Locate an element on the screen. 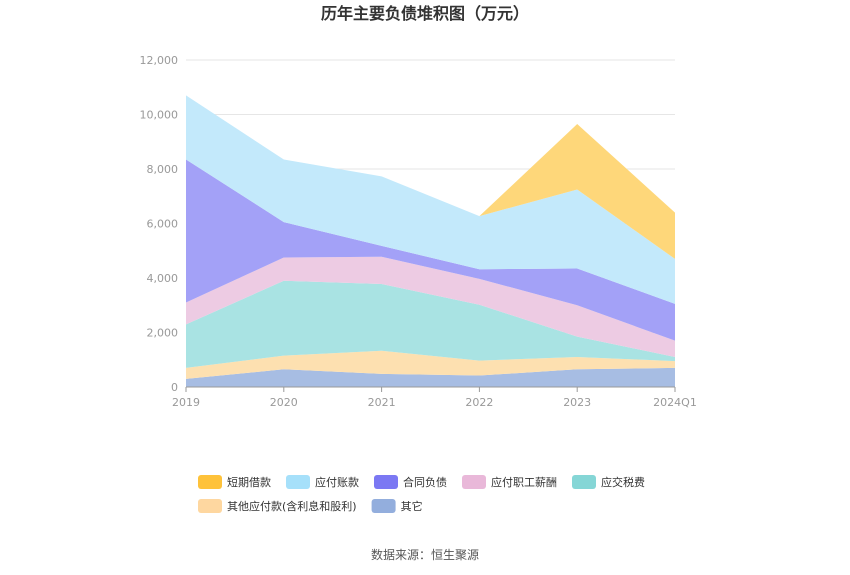 The image size is (850, 575). x-tick-label: 2022 is located at coordinates (479, 402).